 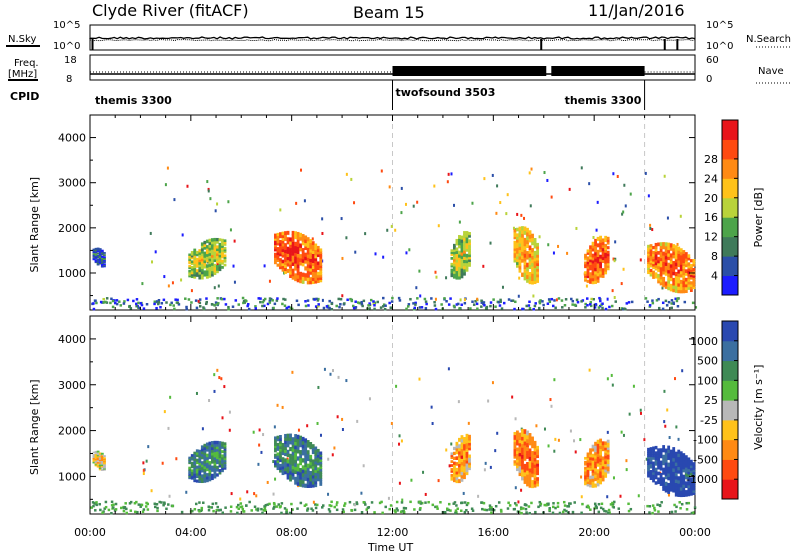 I want to click on colorbar-label: Velocity [m s⁻¹], so click(x=758, y=407).